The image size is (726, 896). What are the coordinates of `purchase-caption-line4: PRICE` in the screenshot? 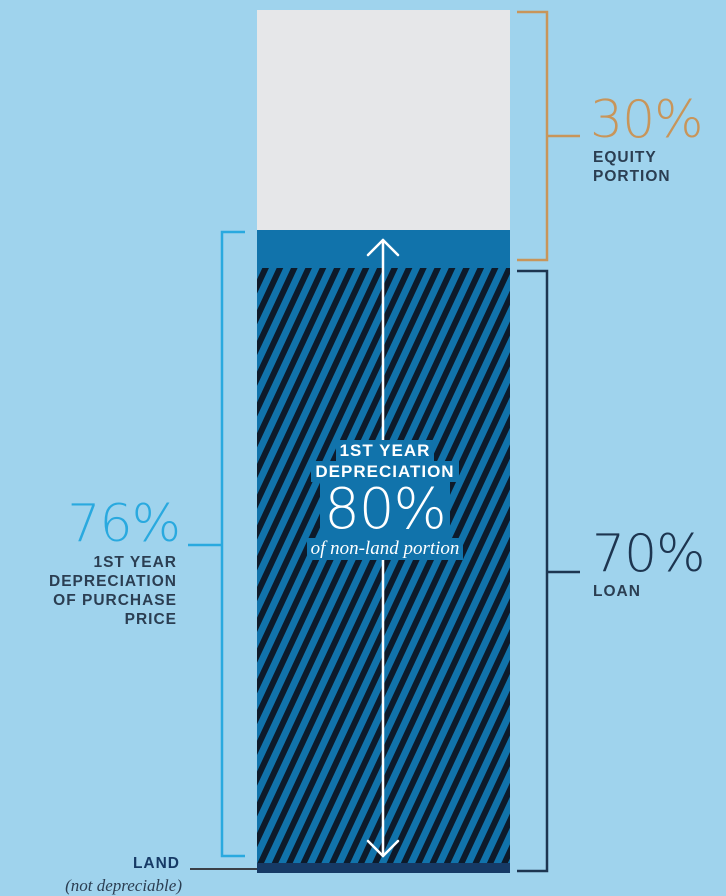 It's located at (150, 619).